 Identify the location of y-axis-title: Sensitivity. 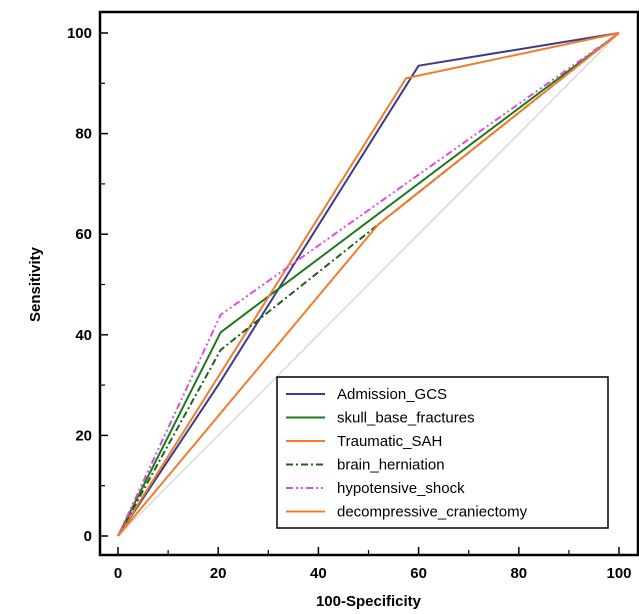
(35, 284).